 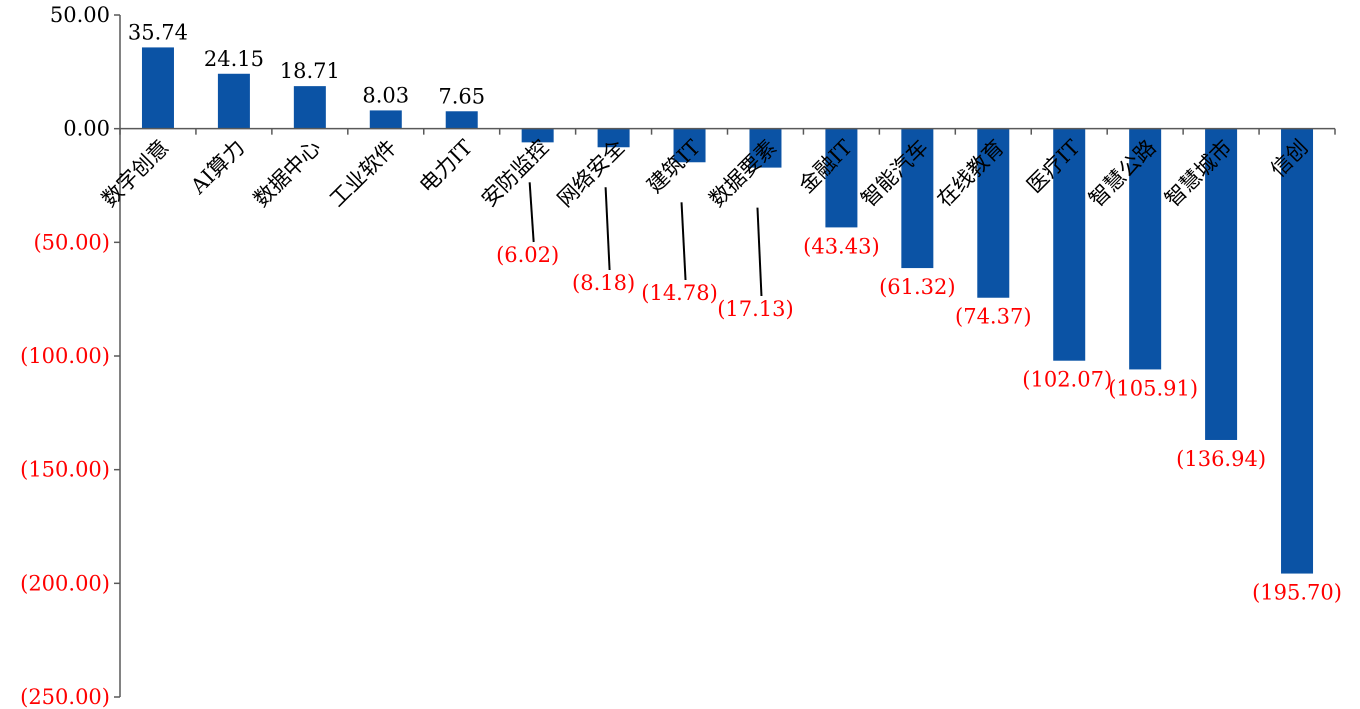 I want to click on x-axis, so click(x=727, y=131).